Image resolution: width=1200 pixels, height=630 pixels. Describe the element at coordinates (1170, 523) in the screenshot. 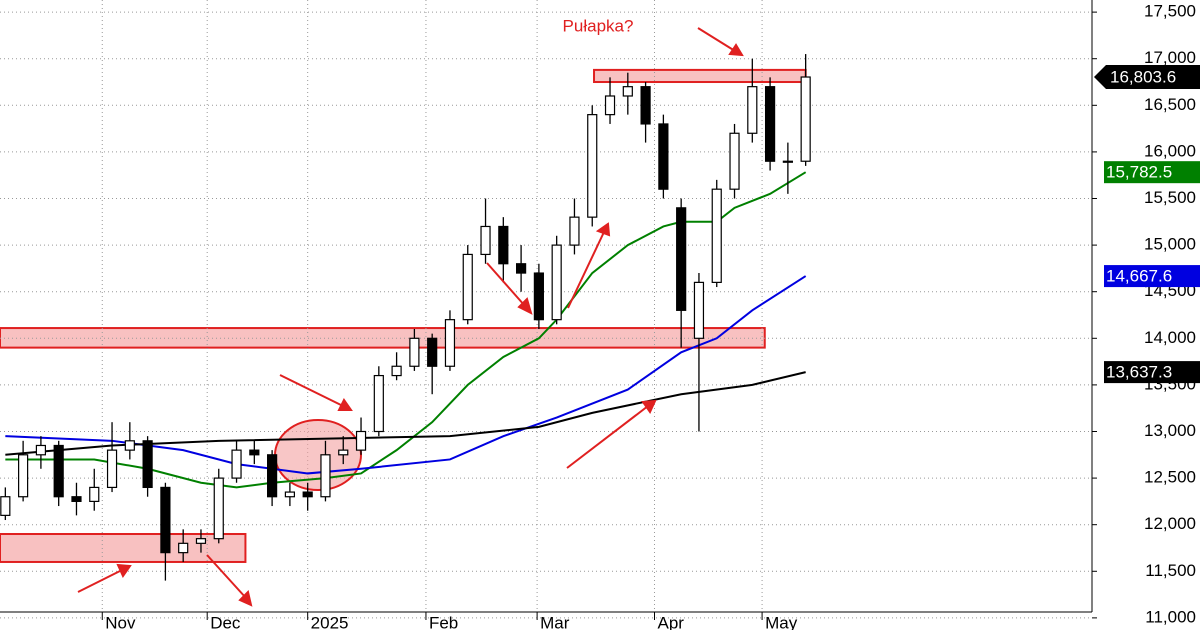

I see `y-tick-label: 12,000` at that location.